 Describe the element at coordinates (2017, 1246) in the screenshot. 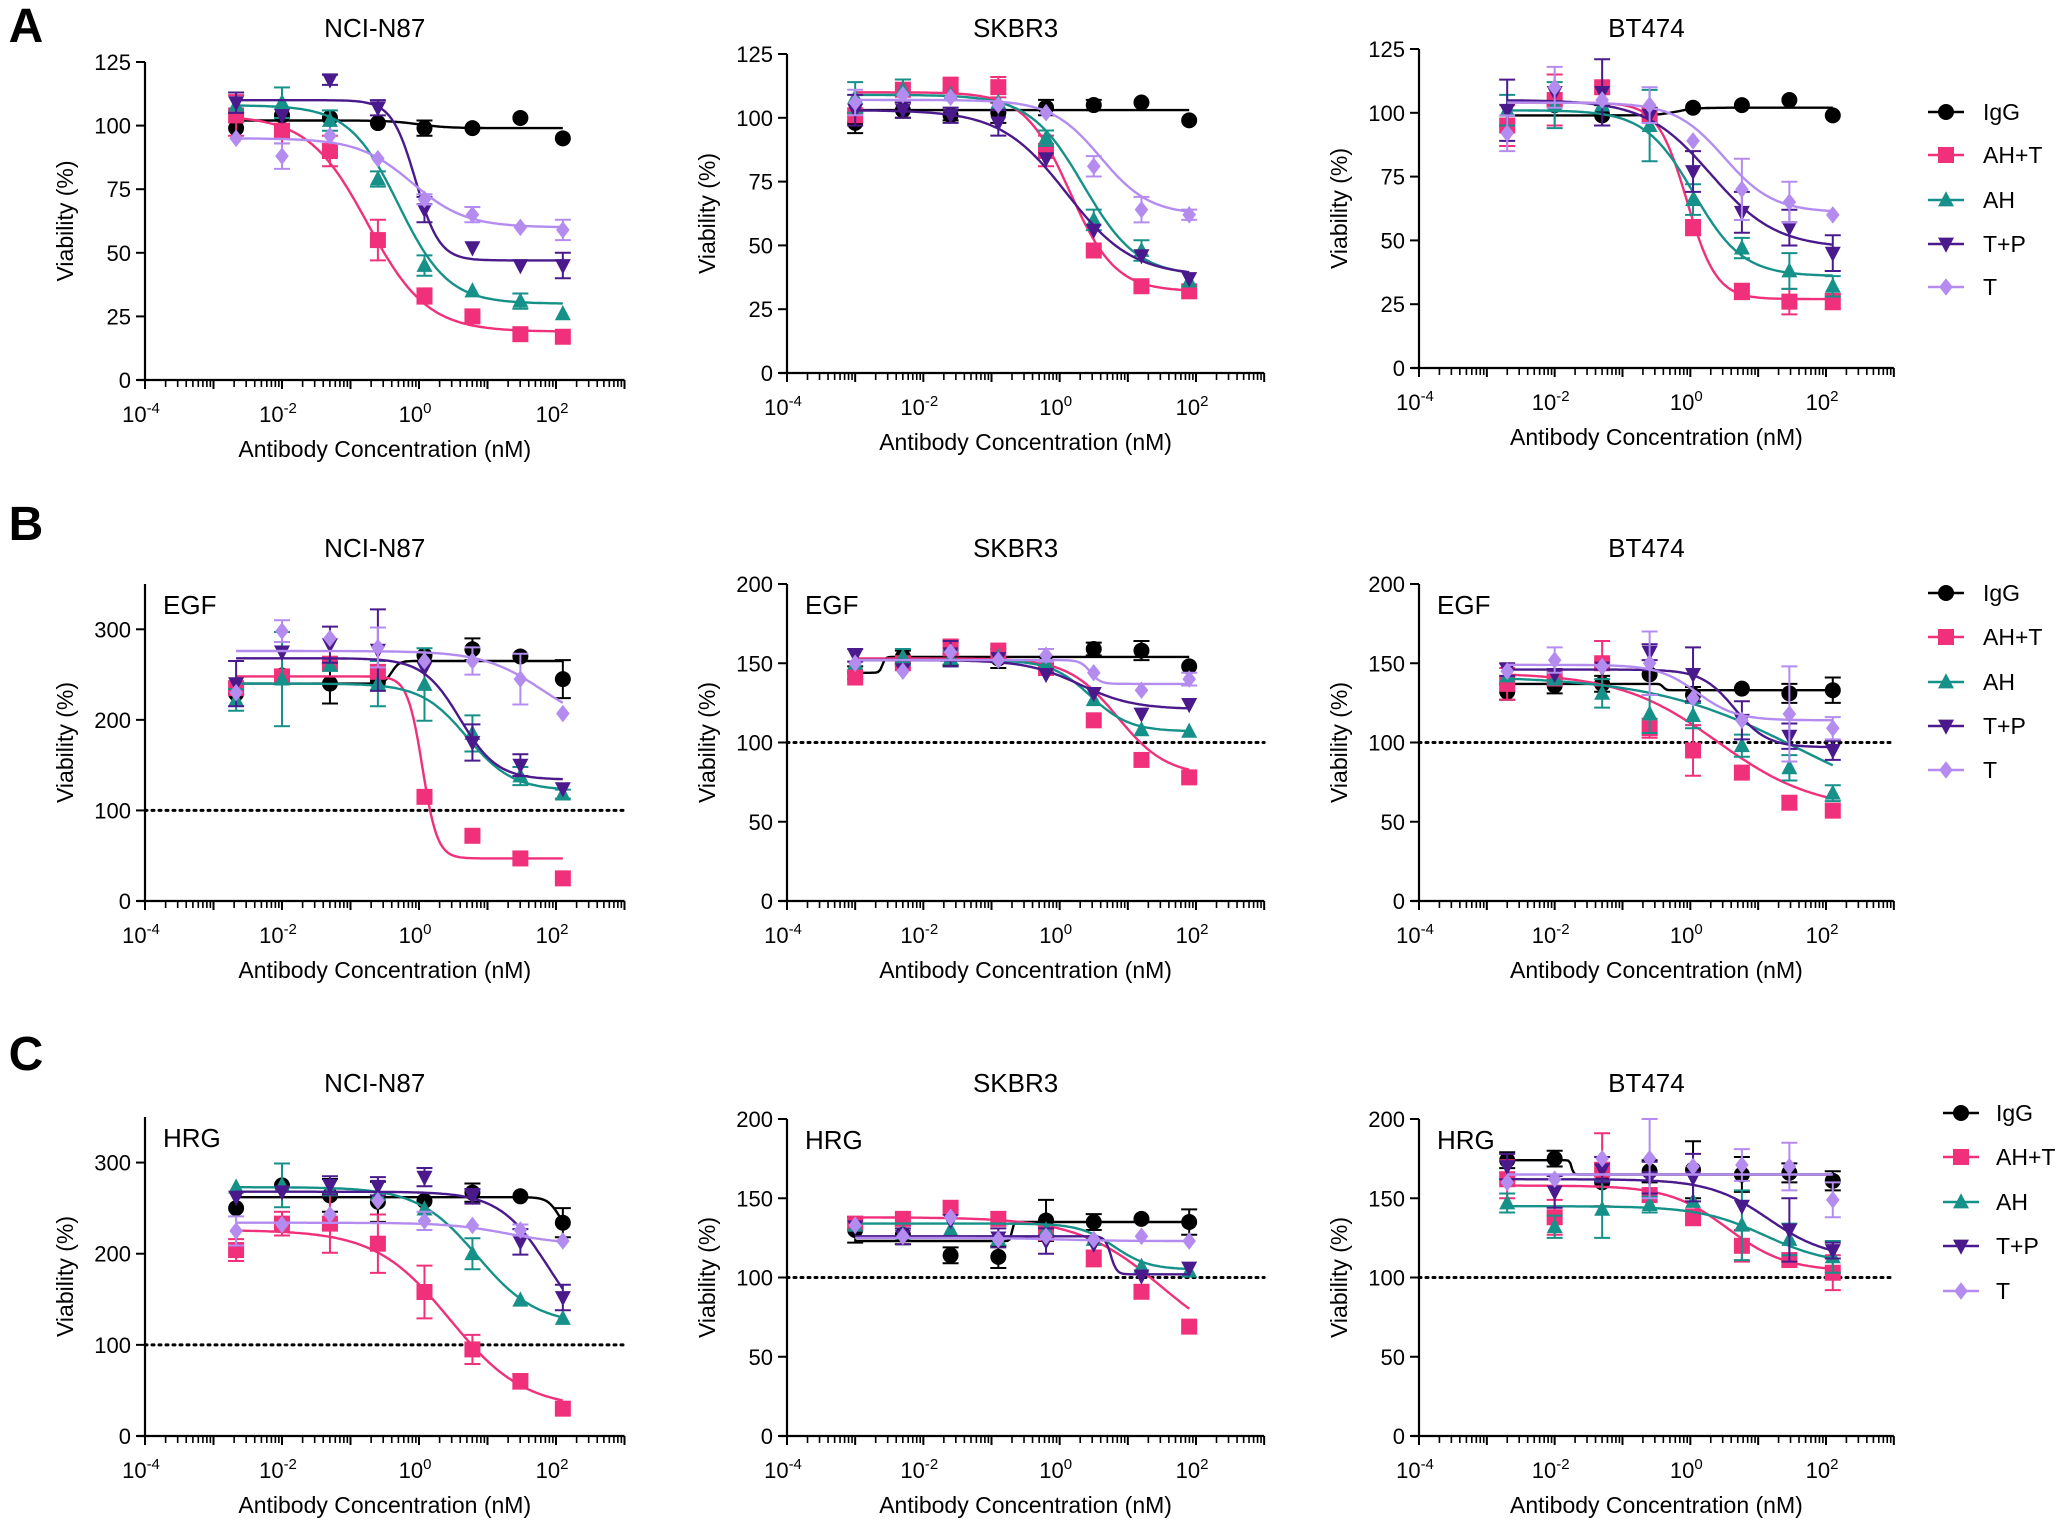

I see `legend-label: T+P` at that location.